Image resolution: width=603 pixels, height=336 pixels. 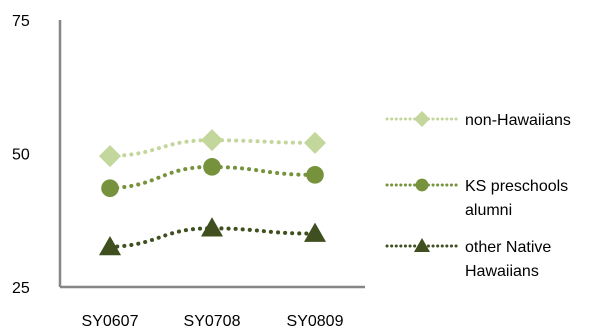 I want to click on legend-label: alumni, so click(x=488, y=210).